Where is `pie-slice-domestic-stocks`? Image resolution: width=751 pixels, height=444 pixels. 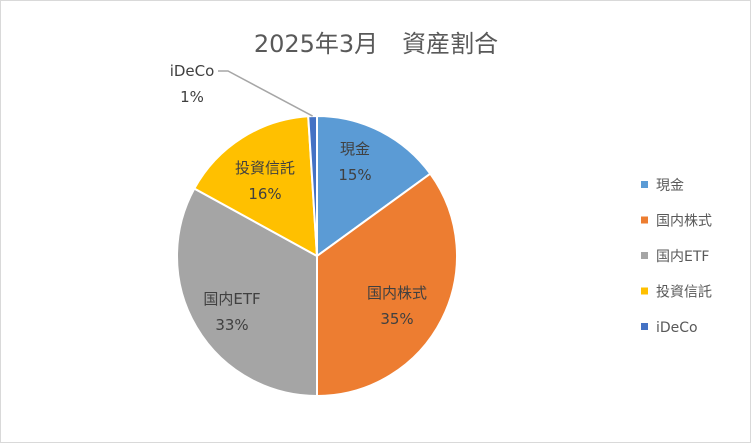
pie-slice-domestic-stocks is located at coordinates (387, 285).